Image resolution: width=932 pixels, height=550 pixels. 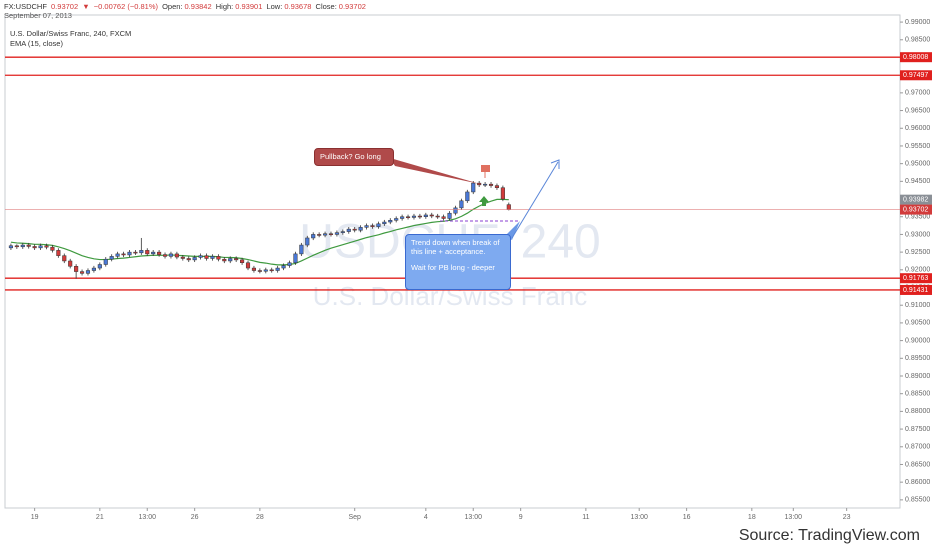 I want to click on callout-text: Wait for PB long - deeper, so click(x=453, y=267).